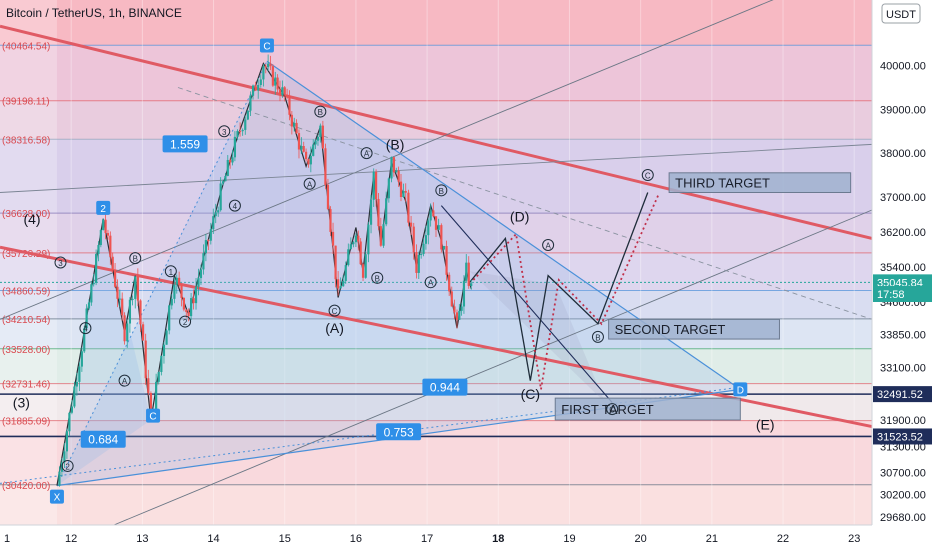  I want to click on price-tag: 31523.52, so click(900, 437).